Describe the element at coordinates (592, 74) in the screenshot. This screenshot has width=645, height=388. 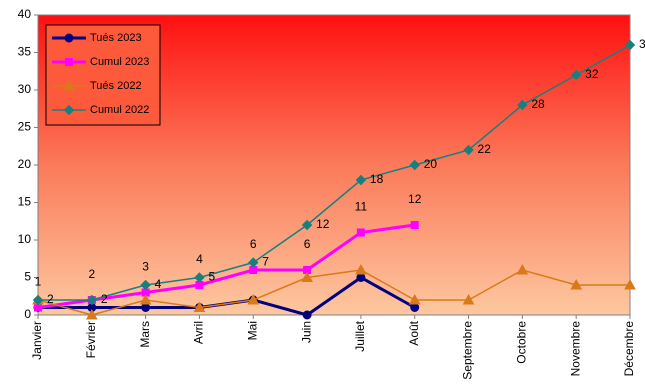
I see `data-label: 32` at that location.